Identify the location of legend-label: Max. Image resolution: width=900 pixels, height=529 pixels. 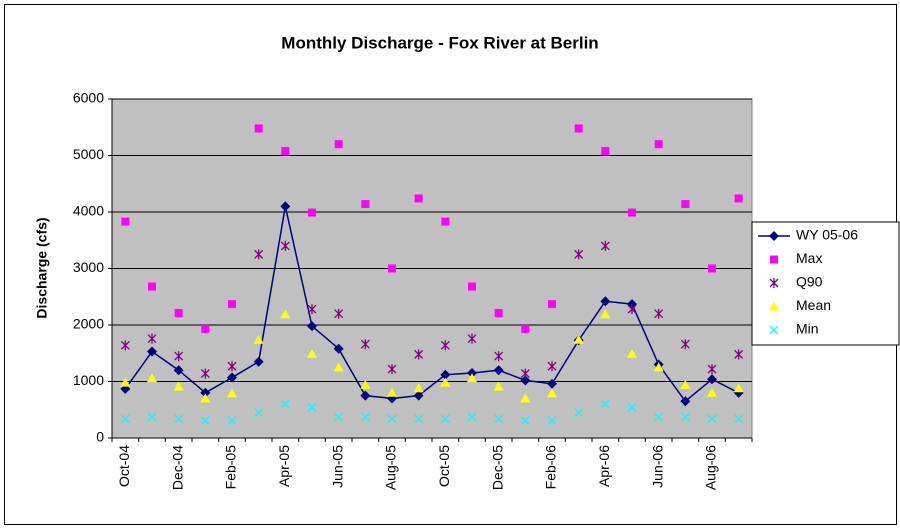
(809, 258).